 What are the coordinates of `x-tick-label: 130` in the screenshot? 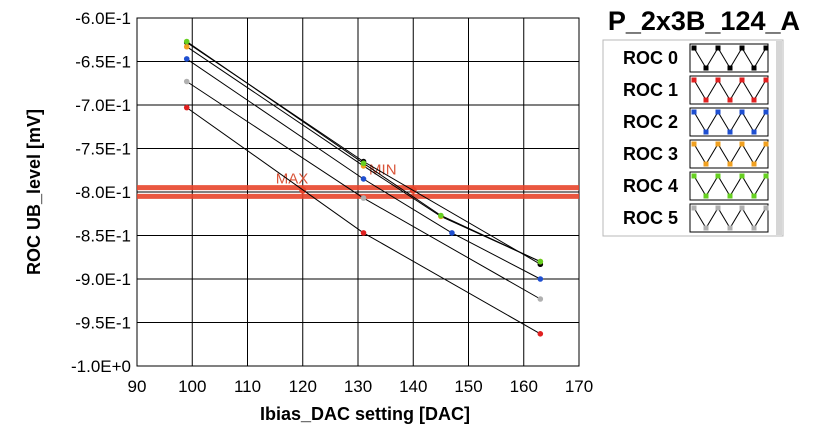 It's located at (358, 386).